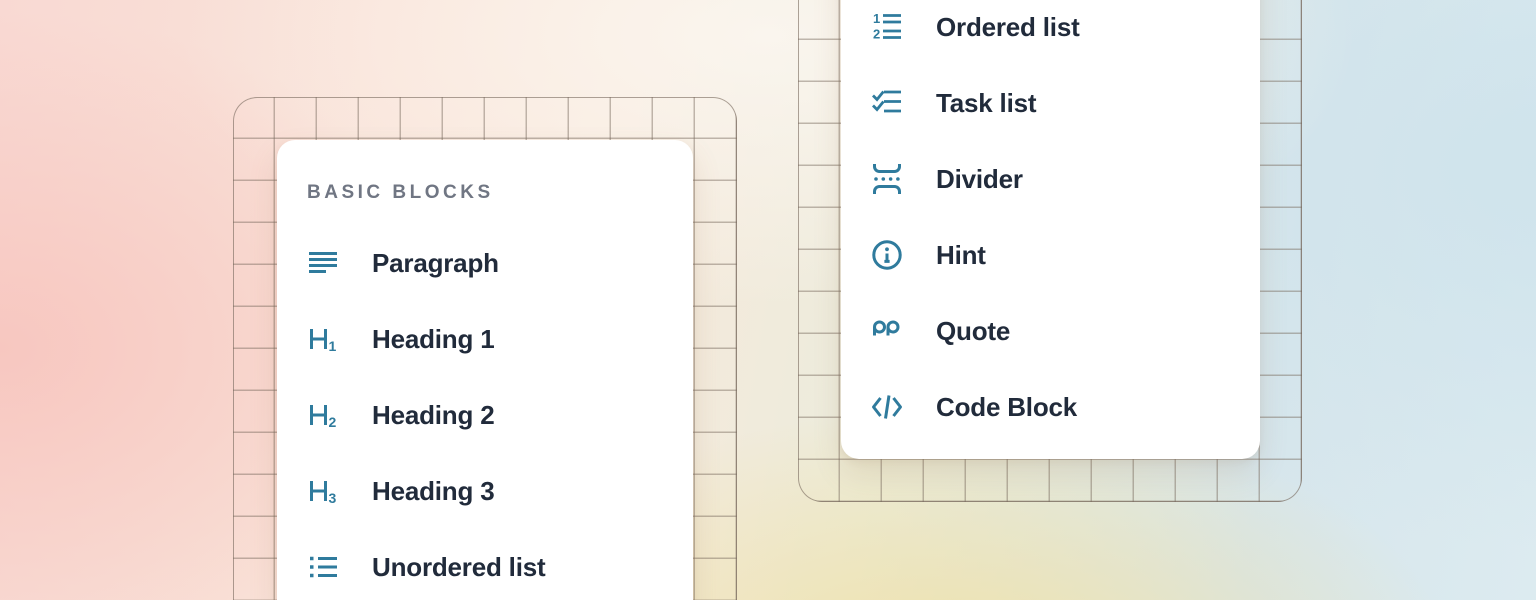  Describe the element at coordinates (887, 331) in the screenshot. I see `quote-icon` at that location.